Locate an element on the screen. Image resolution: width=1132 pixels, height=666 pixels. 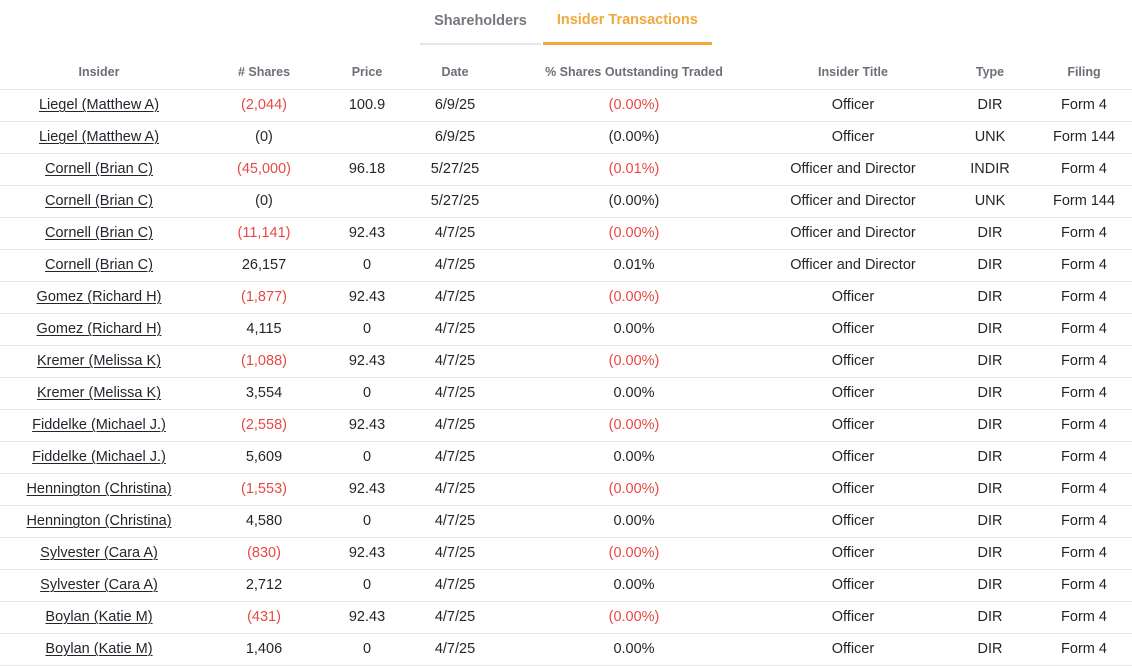
shares-cell: (1,088) is located at coordinates (264, 361).